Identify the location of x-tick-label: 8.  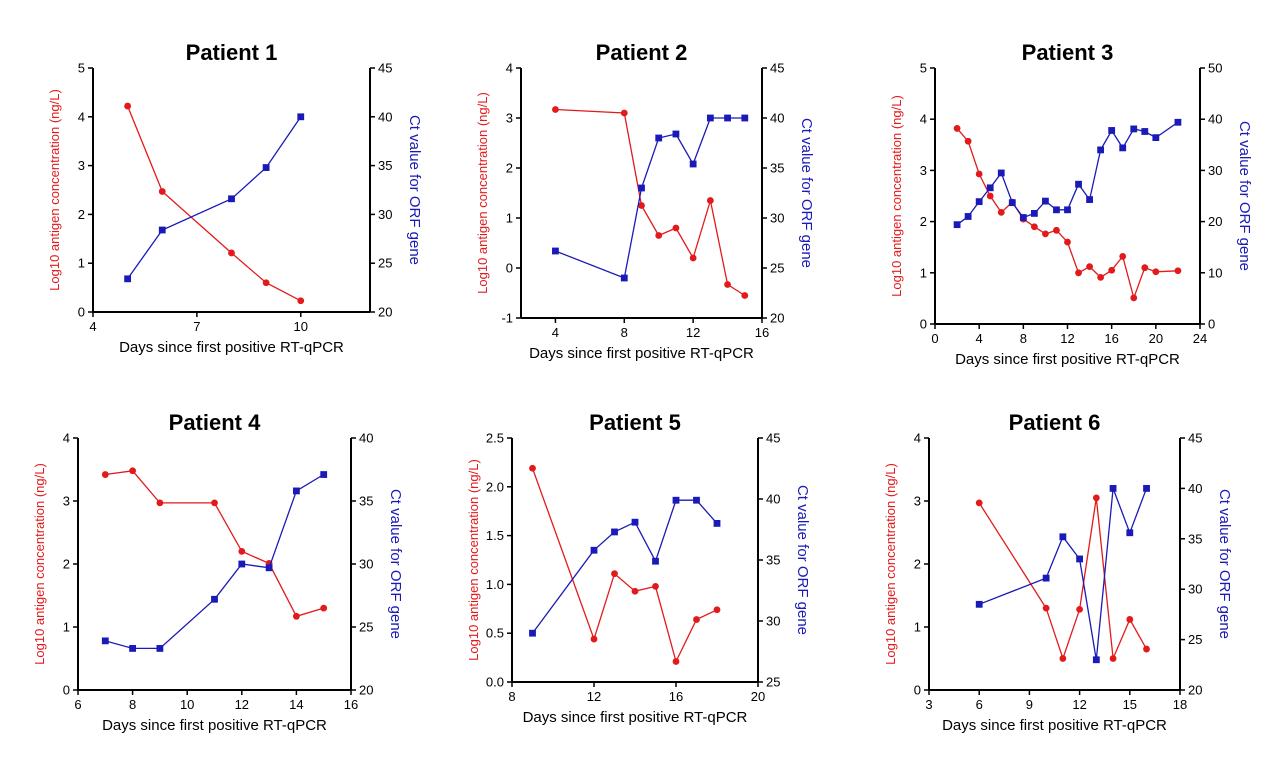
(132, 704).